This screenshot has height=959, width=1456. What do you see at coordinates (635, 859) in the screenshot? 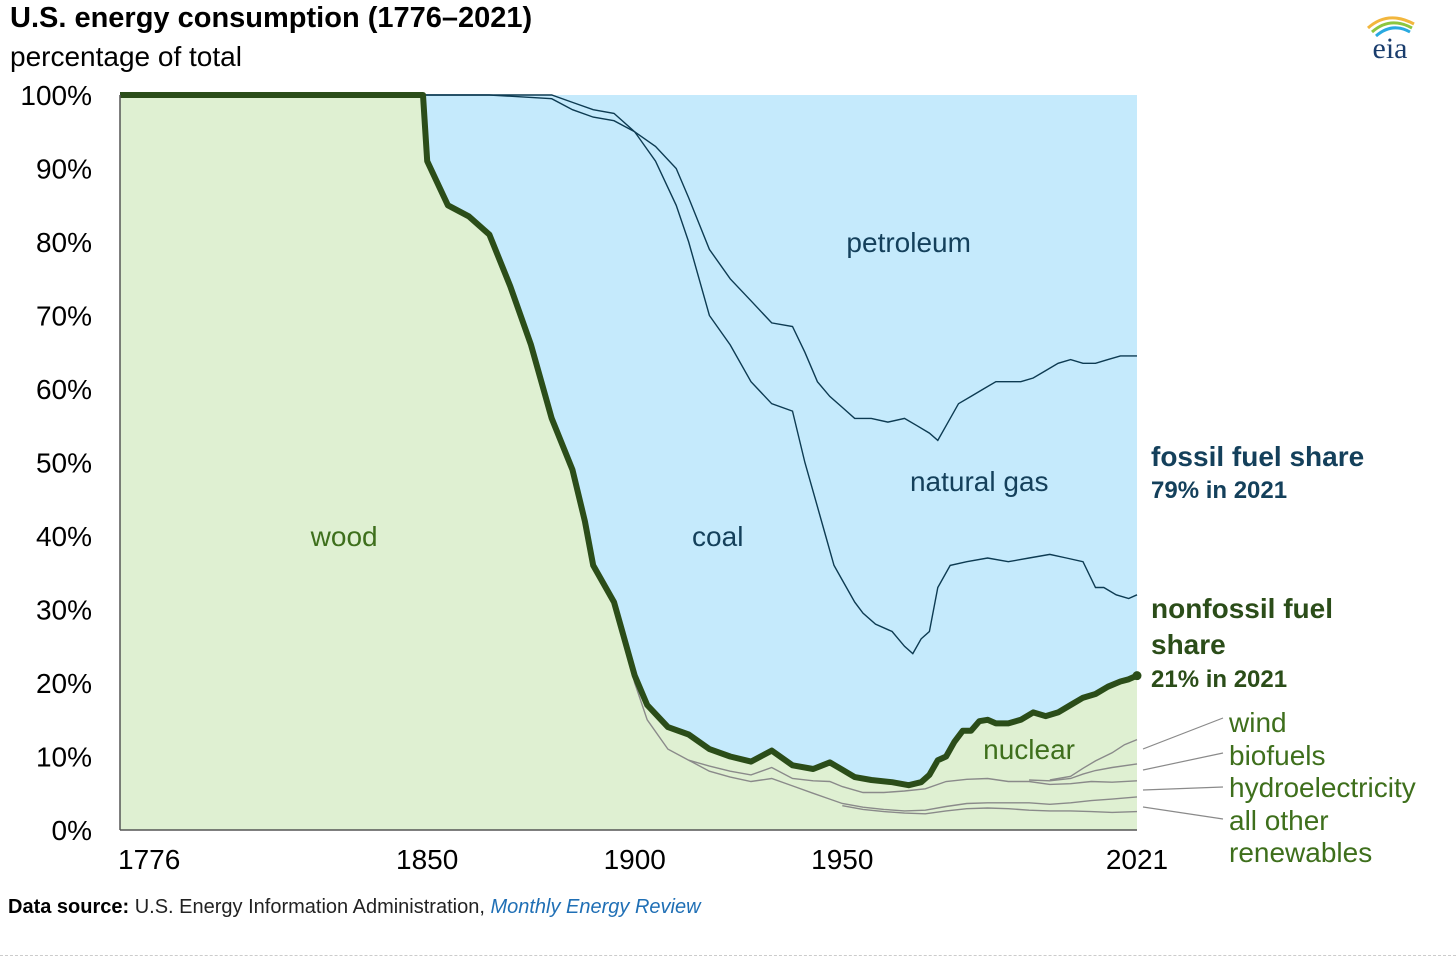
I see `x-tick-label: 1900` at bounding box center [635, 859].